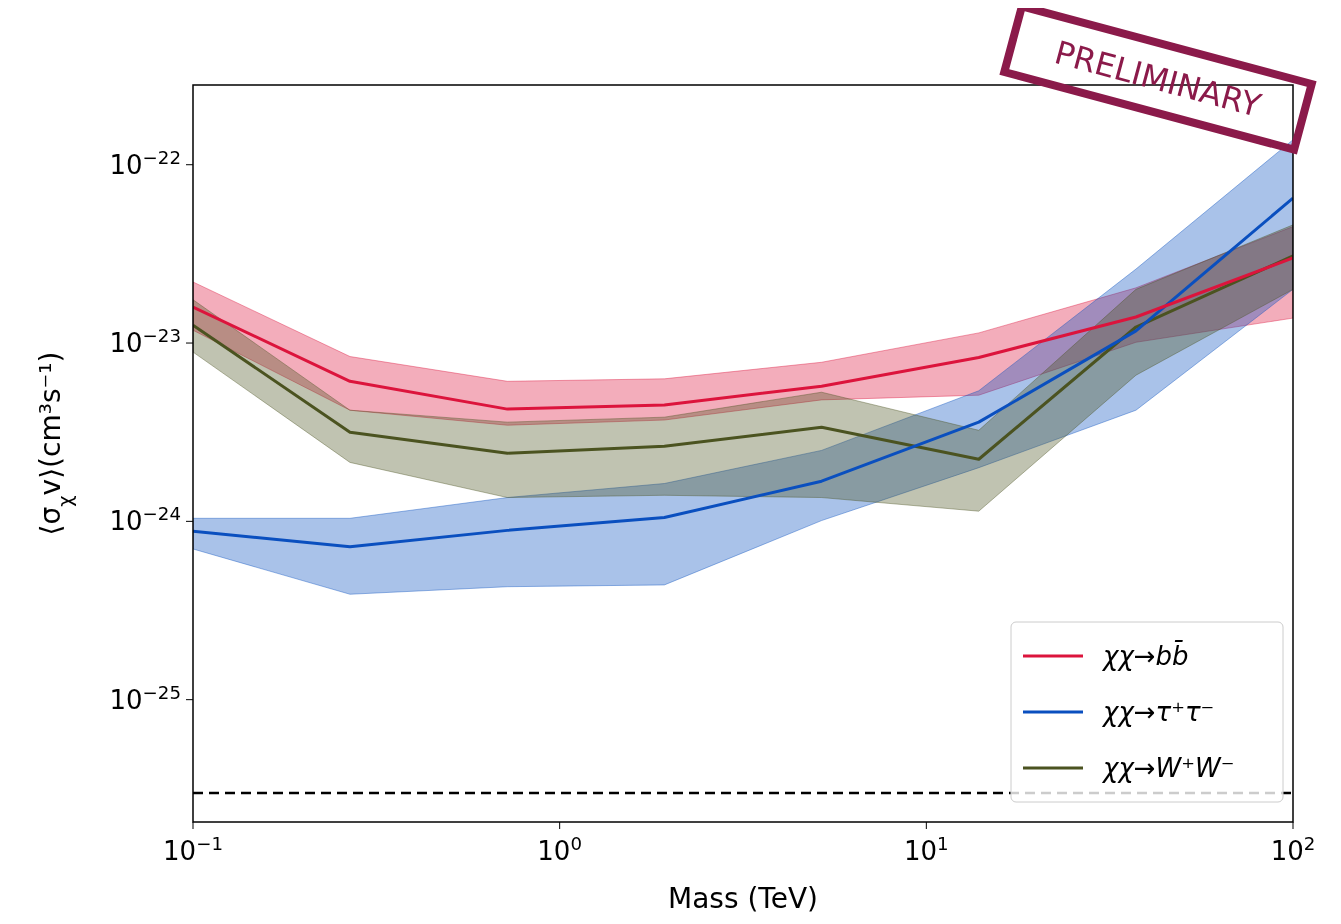 This screenshot has height=924, width=1341. What do you see at coordinates (1293, 849) in the screenshot?
I see `x-tick-label: 10$^{2}$` at bounding box center [1293, 849].